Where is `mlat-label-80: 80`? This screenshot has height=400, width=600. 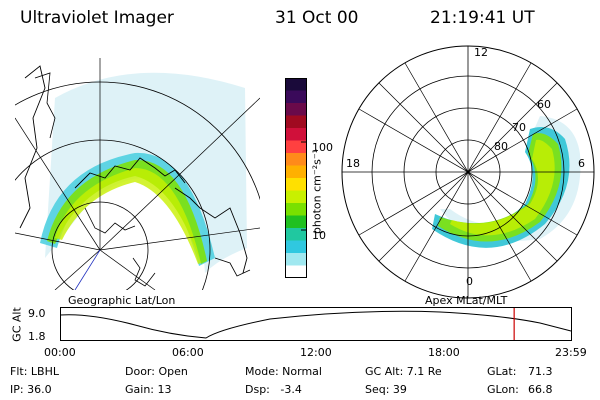
mlat-label-80: 80 is located at coordinates (501, 146).